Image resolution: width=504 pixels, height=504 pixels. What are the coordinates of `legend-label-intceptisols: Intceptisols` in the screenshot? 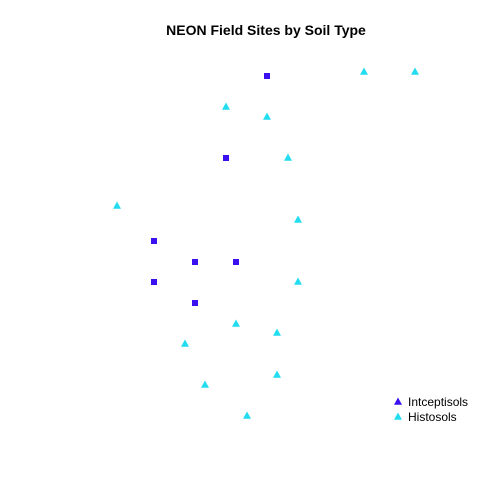 It's located at (438, 402).